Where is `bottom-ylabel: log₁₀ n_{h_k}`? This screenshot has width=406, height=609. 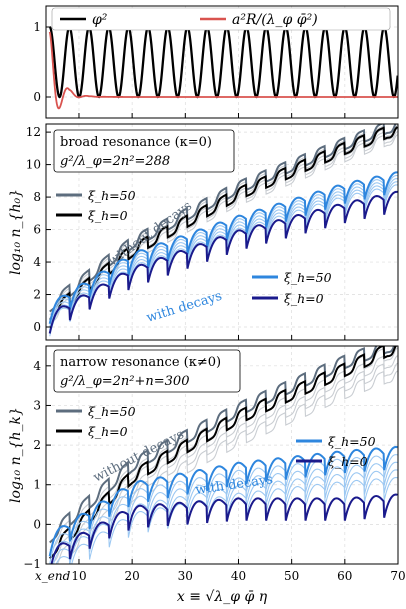
bottom-ylabel: log₁₀ n_{h_k} is located at coordinates (16, 455).